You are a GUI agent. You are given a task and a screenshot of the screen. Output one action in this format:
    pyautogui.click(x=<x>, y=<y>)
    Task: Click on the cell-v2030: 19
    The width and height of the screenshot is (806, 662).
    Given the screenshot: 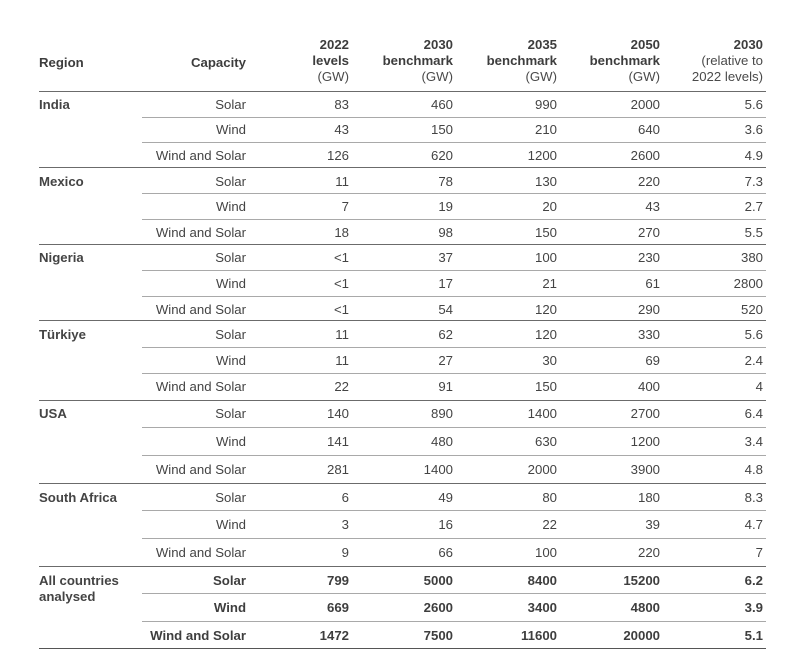 What is the action you would take?
    pyautogui.click(x=445, y=206)
    